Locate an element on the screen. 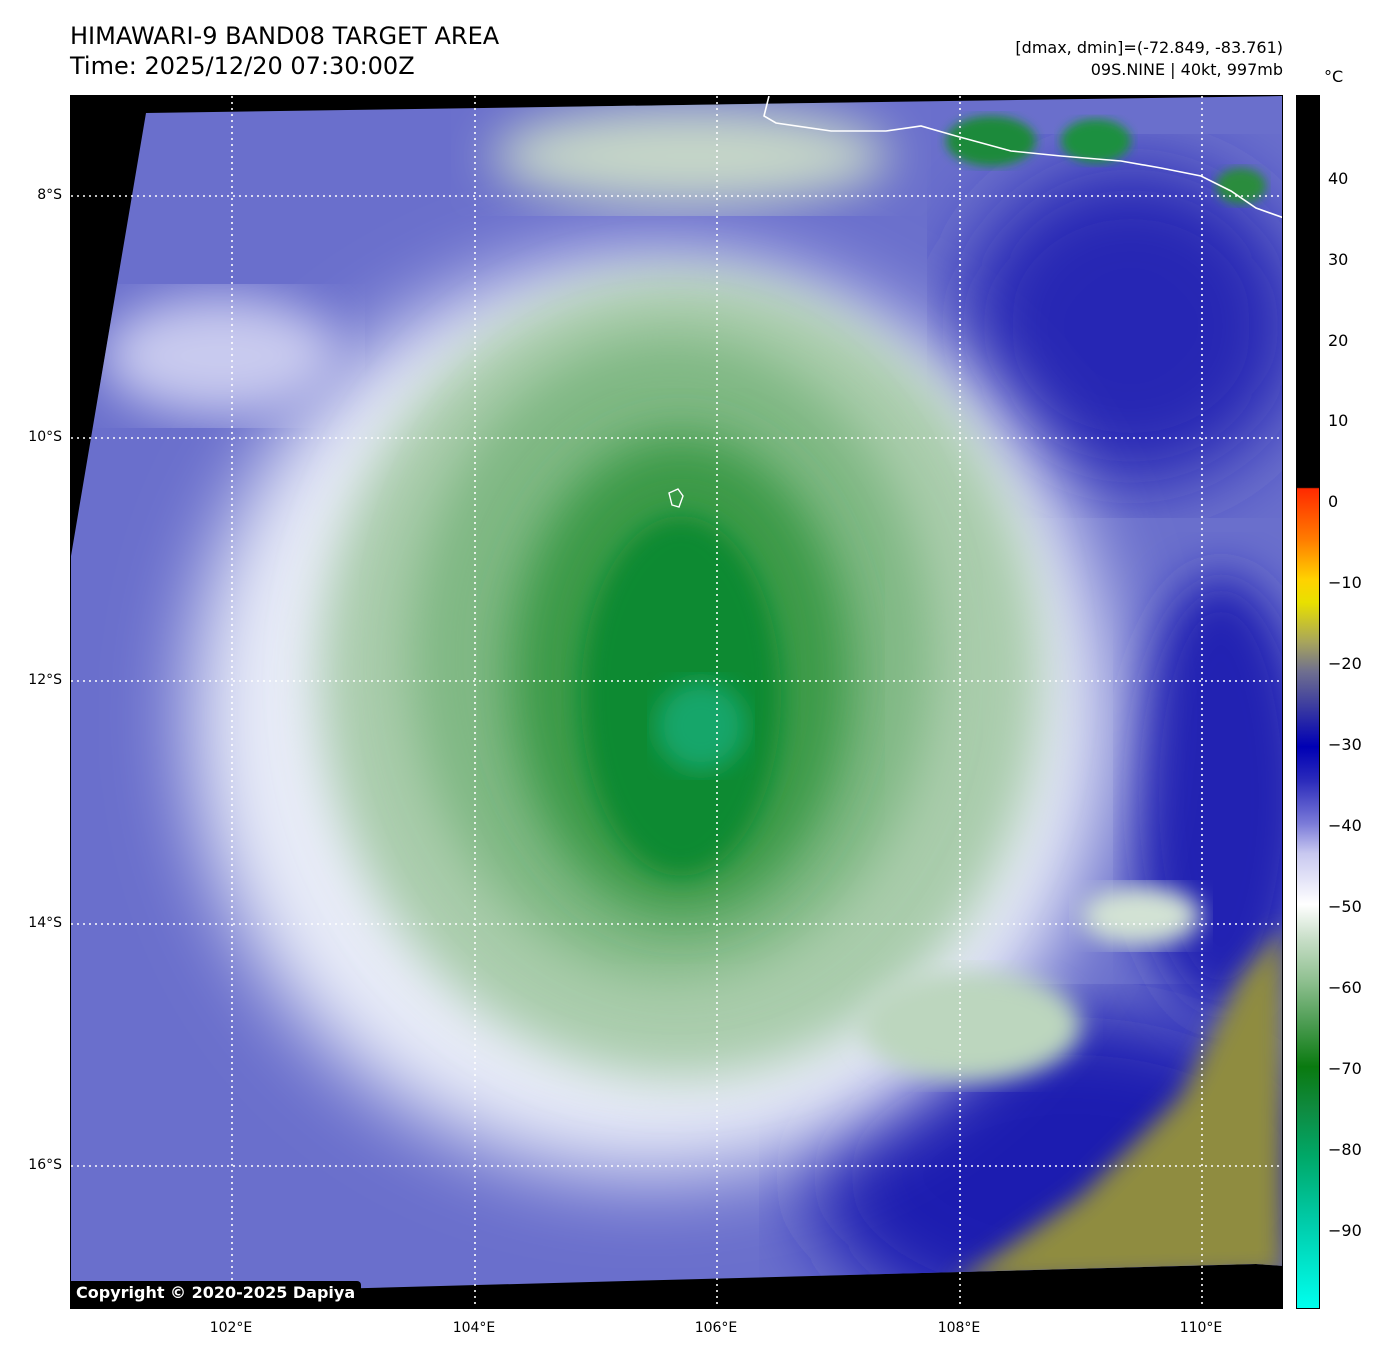 The height and width of the screenshot is (1359, 1388). colorbar-label-minus70: −70 is located at coordinates (1345, 1068).